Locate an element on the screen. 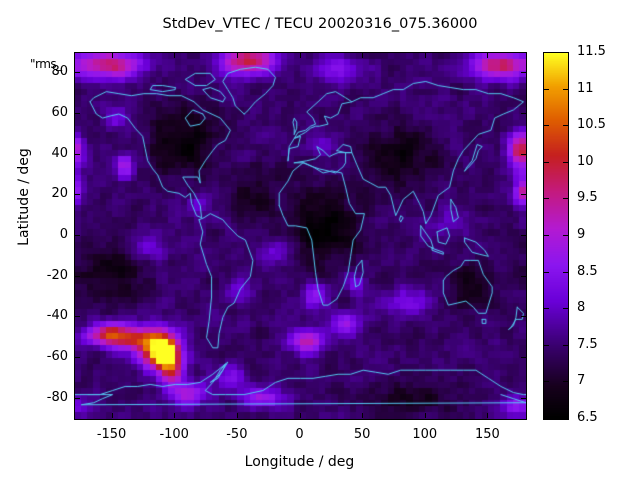 The image size is (640, 480). colorbar-tick-label: 11 is located at coordinates (585, 88).